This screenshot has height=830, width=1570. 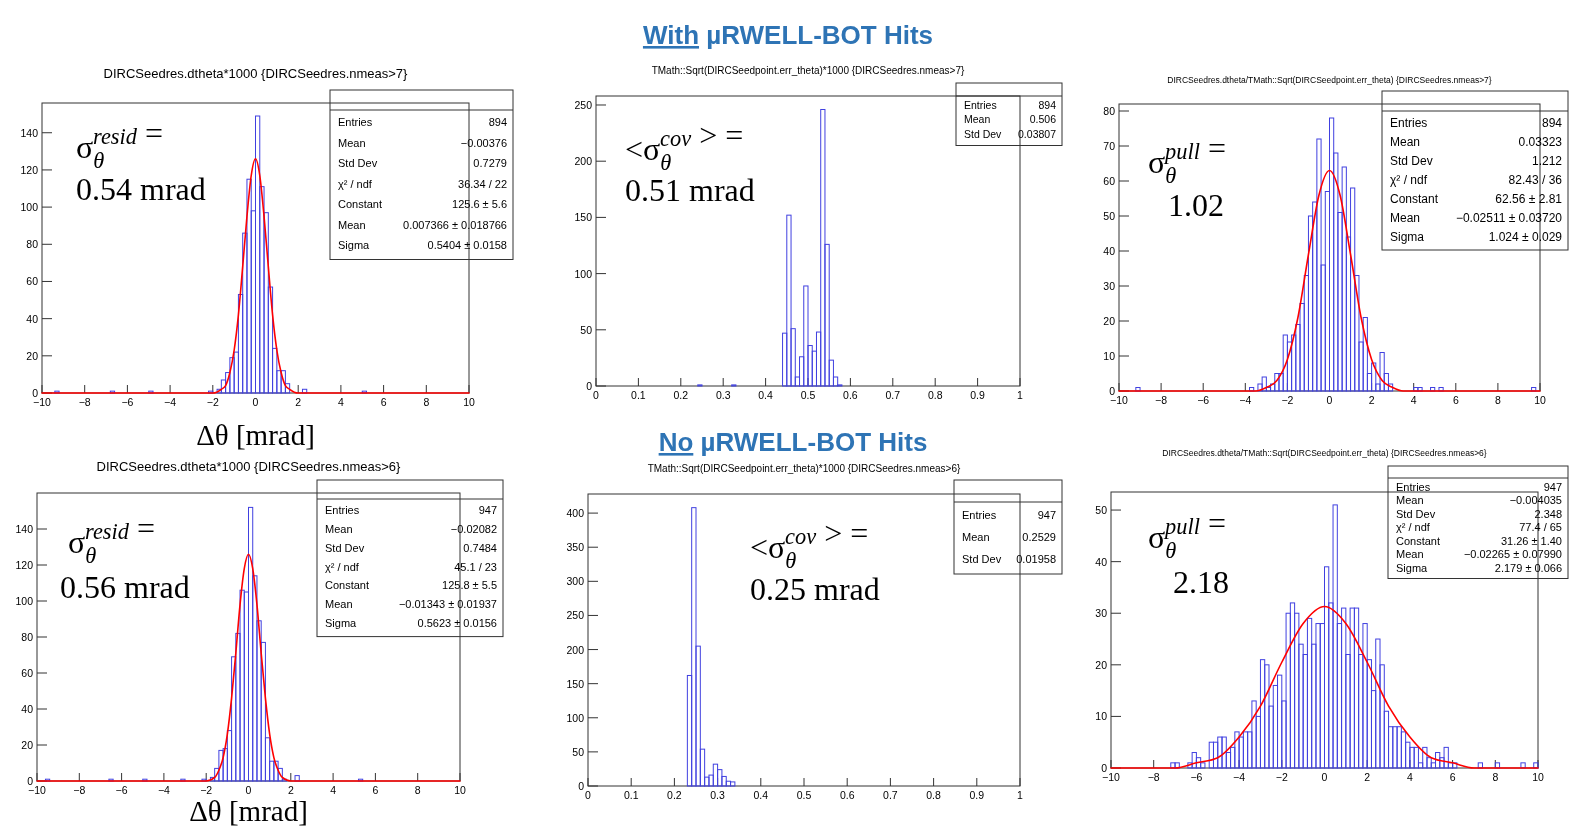 What do you see at coordinates (1479, 540) in the screenshot?
I see `text: Constant 31.26 ± 1.40` at bounding box center [1479, 540].